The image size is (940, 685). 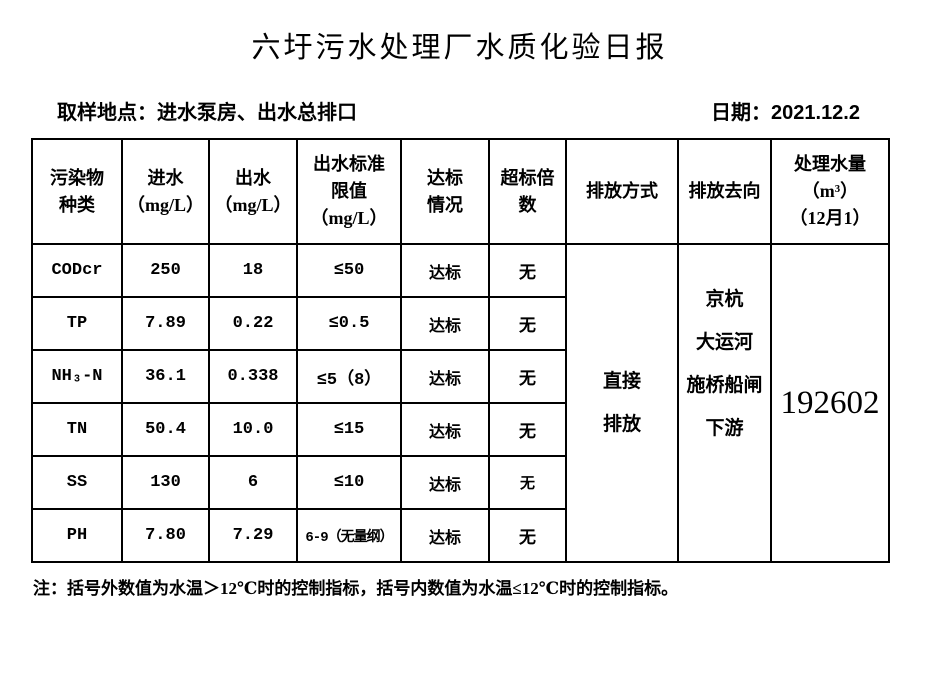 I want to click on pollutant-cell: PH, so click(x=77, y=535).